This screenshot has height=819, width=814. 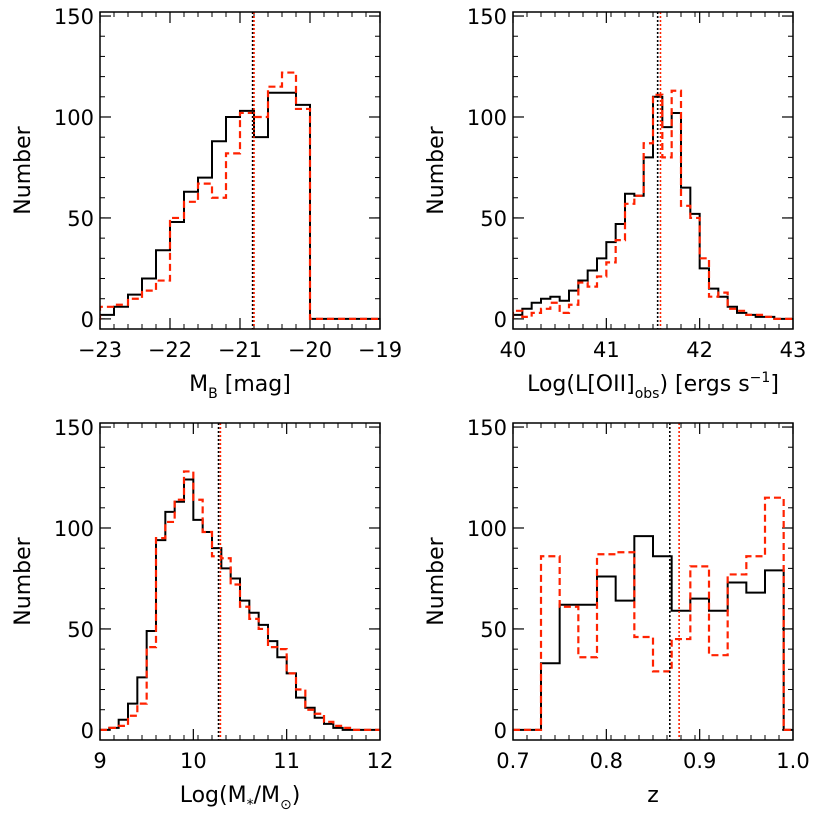 I want to click on x-tick-label: −20, so click(x=310, y=350).